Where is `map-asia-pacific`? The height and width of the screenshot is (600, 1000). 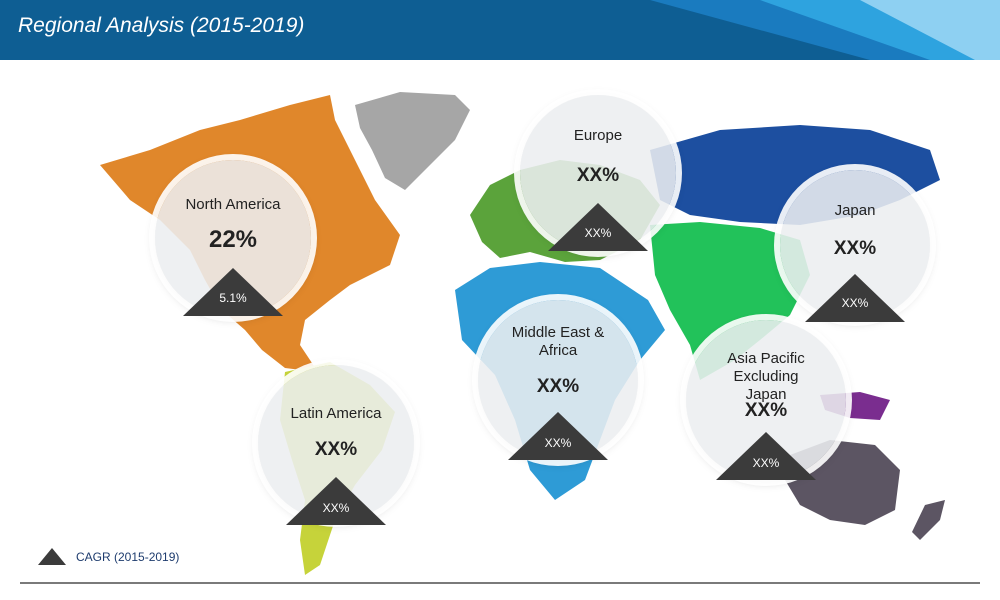
map-asia-pacific is located at coordinates (730, 301).